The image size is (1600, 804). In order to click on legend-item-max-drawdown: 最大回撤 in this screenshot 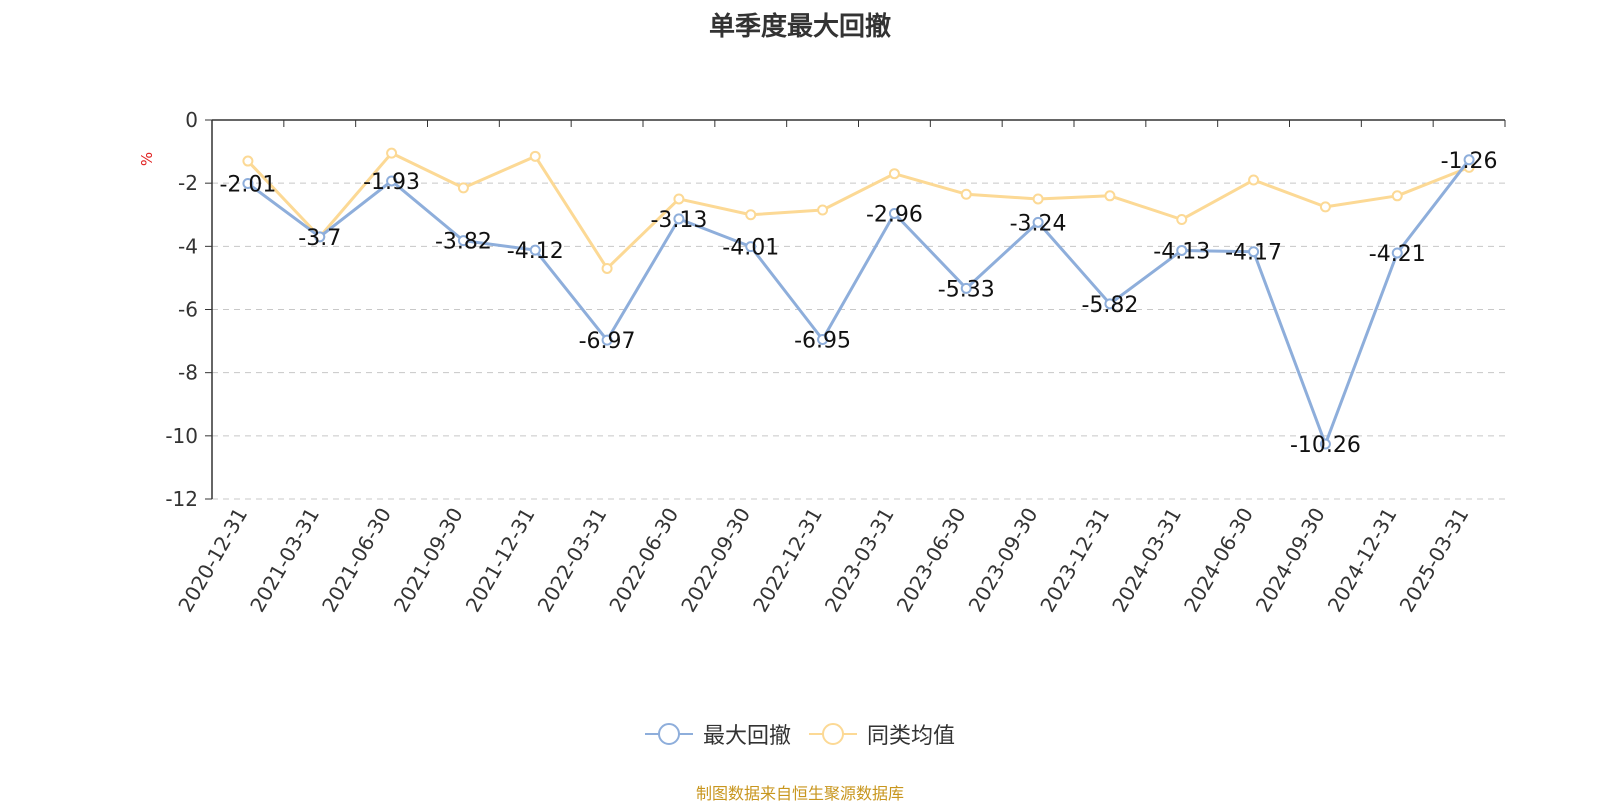, I will do `click(717, 734)`.